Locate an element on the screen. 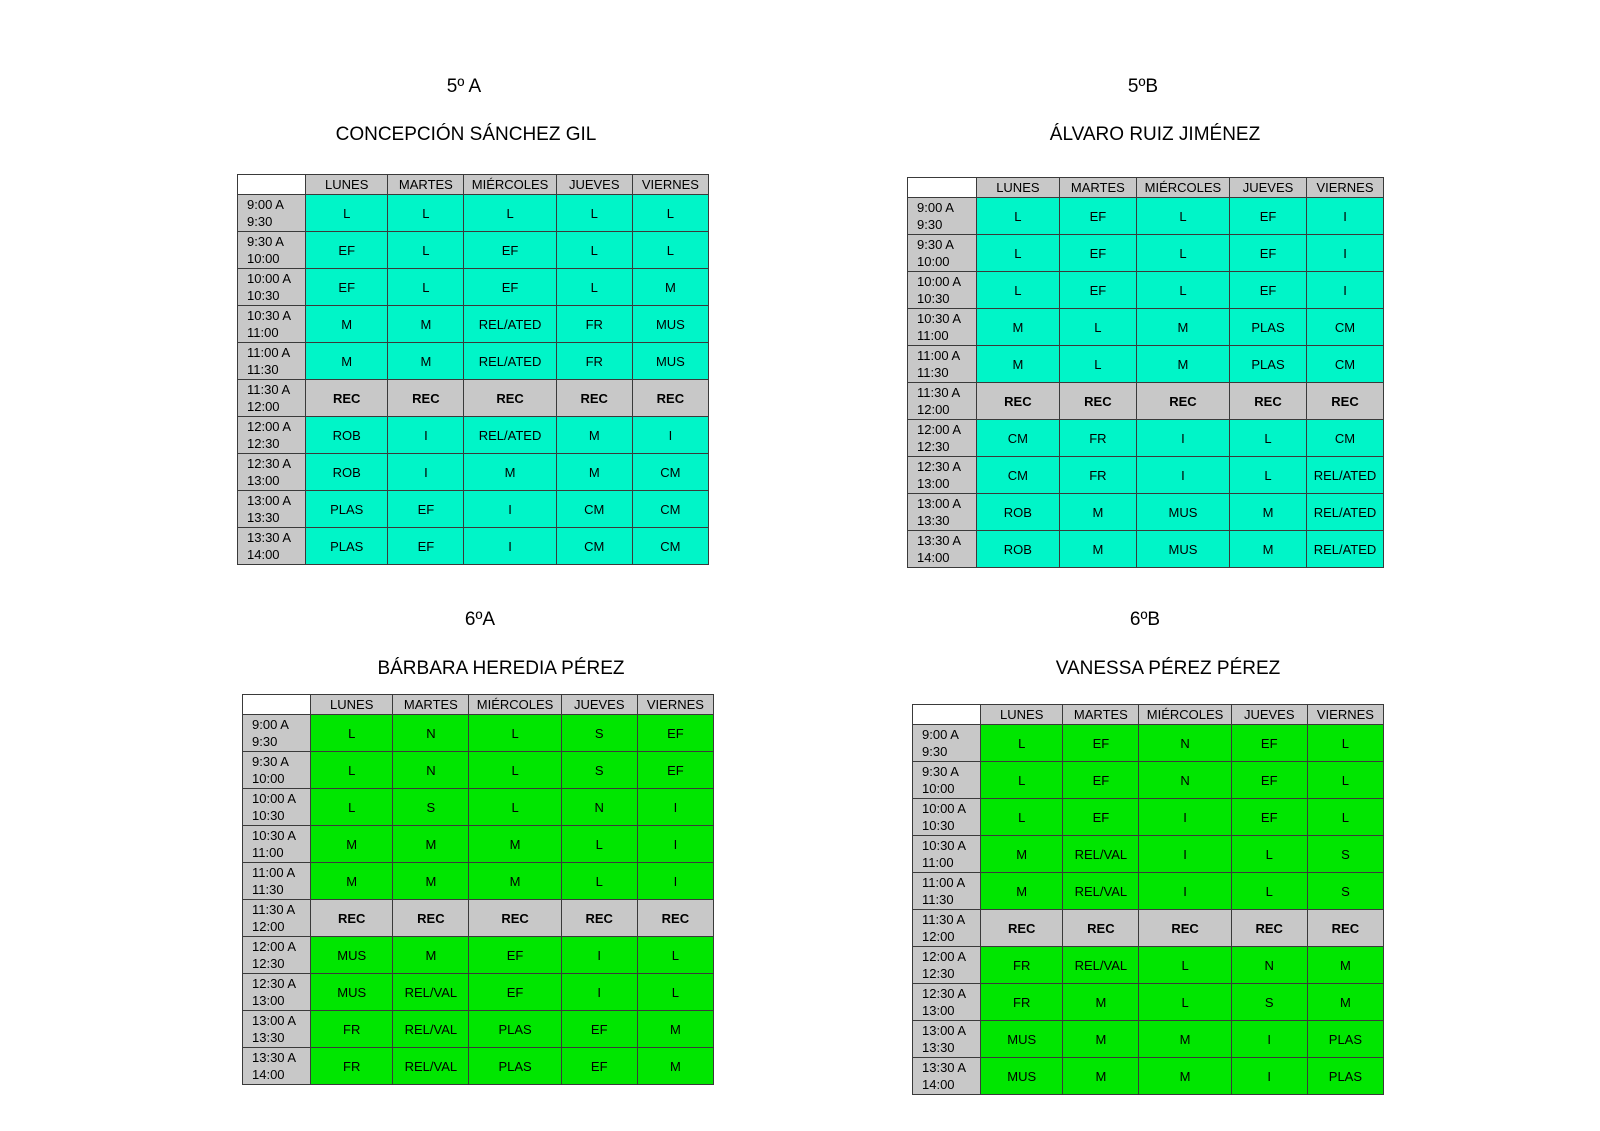 The width and height of the screenshot is (1600, 1131). time-end: 11:00 is located at coordinates (938, 862).